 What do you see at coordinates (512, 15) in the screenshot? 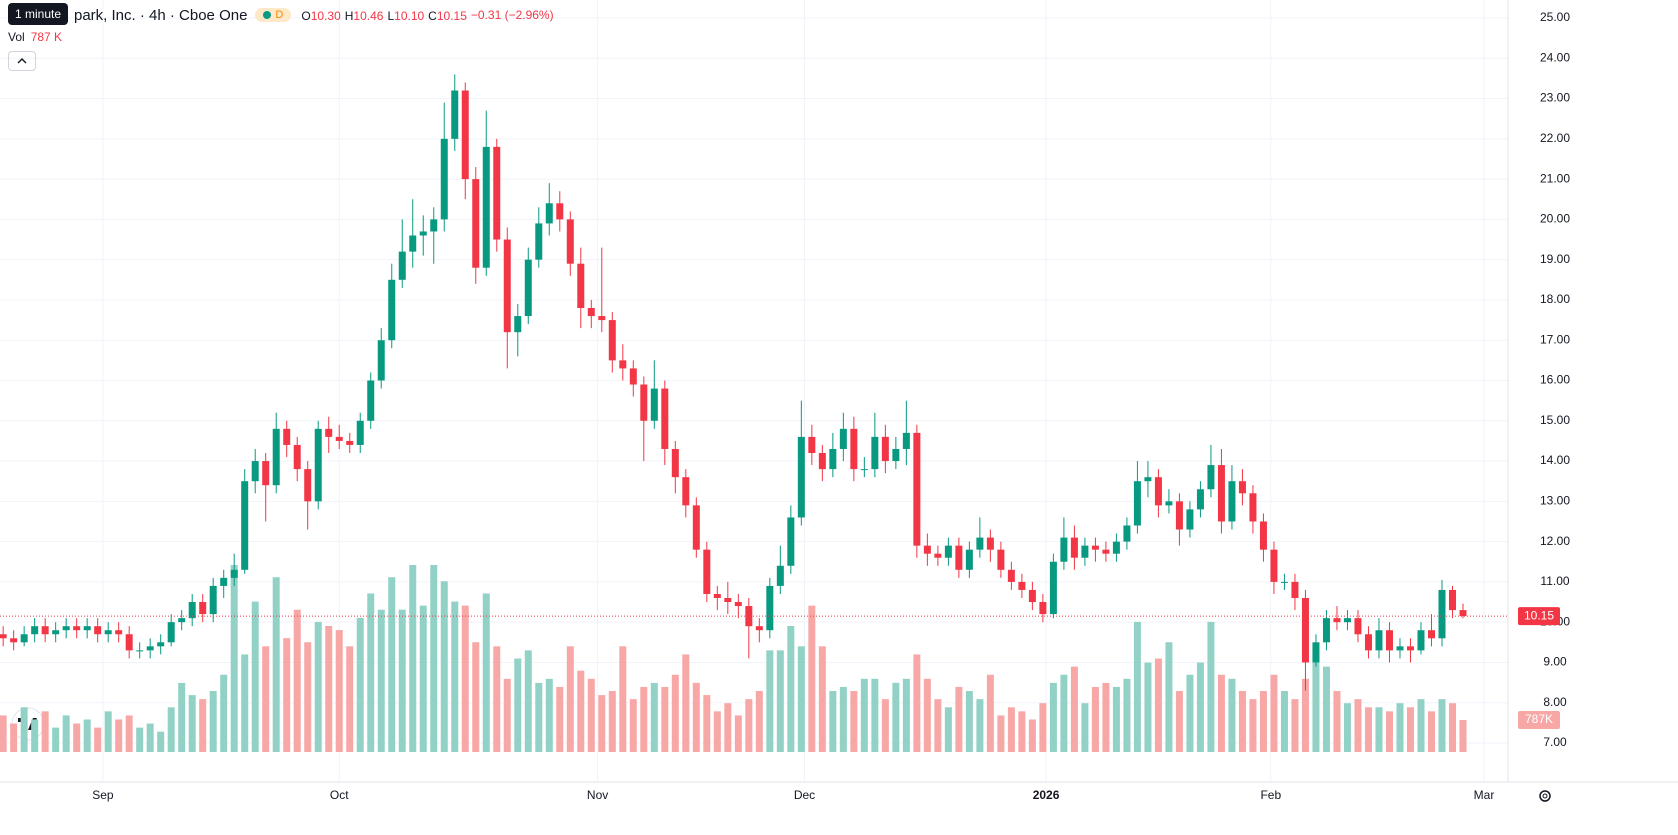
I see `change: −0.31 (−2.96%)` at bounding box center [512, 15].